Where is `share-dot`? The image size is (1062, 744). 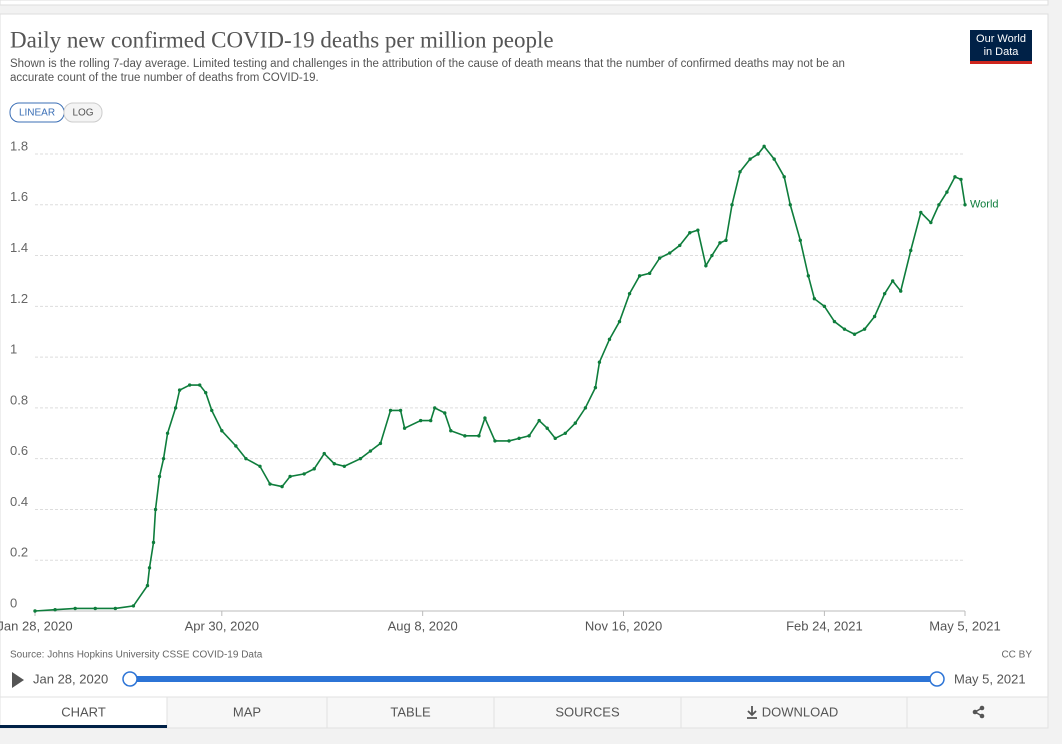 share-dot is located at coordinates (975, 712).